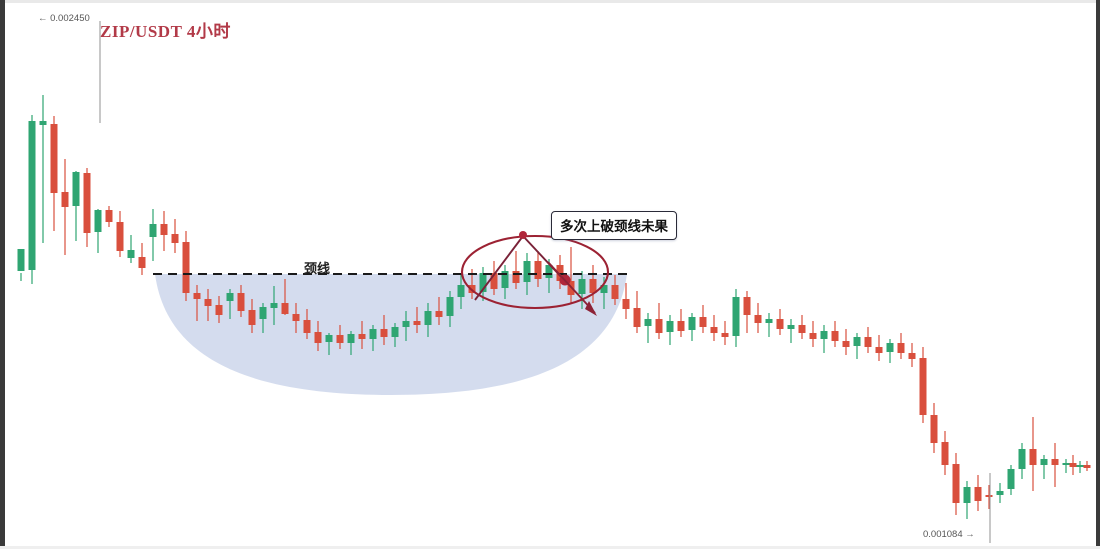 Image resolution: width=1100 pixels, height=549 pixels. Describe the element at coordinates (1098, 274) in the screenshot. I see `right-border` at that location.